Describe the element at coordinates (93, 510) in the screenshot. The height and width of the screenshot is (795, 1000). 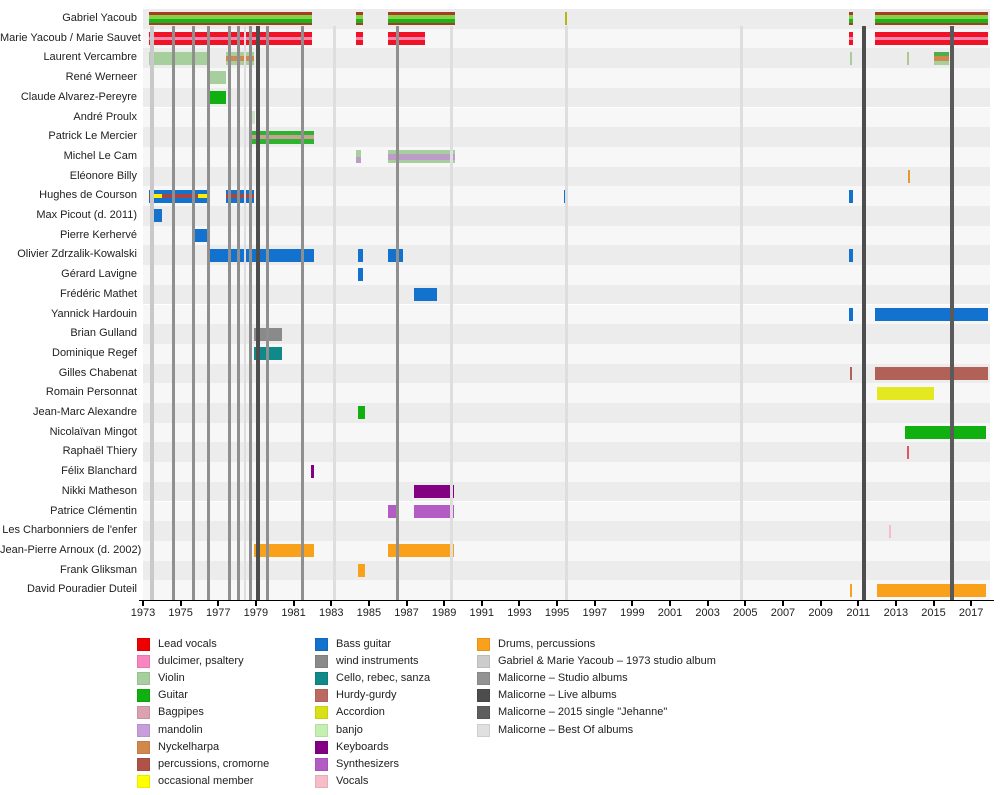
I see `member-label: Patrice Clémentin` at that location.